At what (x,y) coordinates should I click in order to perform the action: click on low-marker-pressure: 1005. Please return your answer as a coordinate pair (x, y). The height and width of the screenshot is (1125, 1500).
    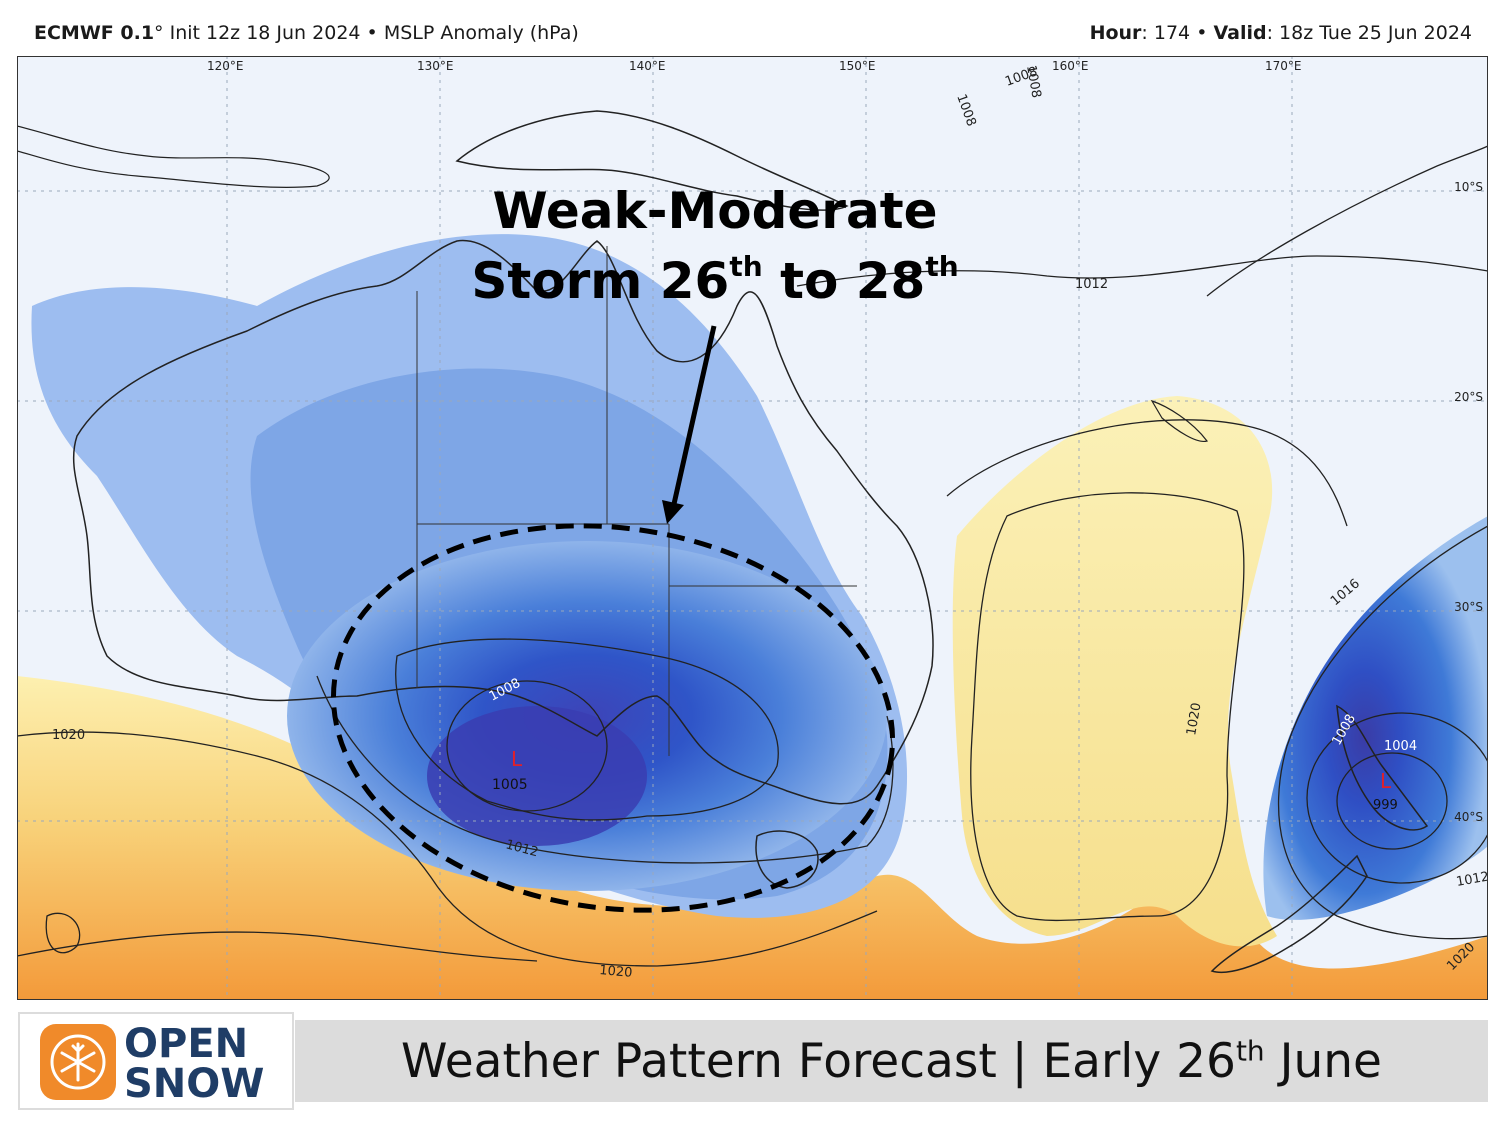
    Looking at the image, I should click on (510, 785).